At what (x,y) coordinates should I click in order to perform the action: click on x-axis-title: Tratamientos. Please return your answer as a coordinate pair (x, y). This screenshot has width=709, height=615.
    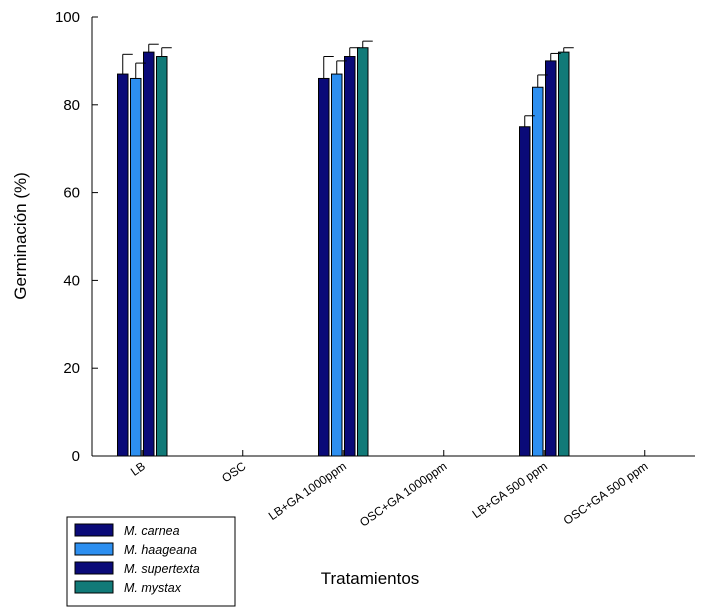
    Looking at the image, I should click on (370, 578).